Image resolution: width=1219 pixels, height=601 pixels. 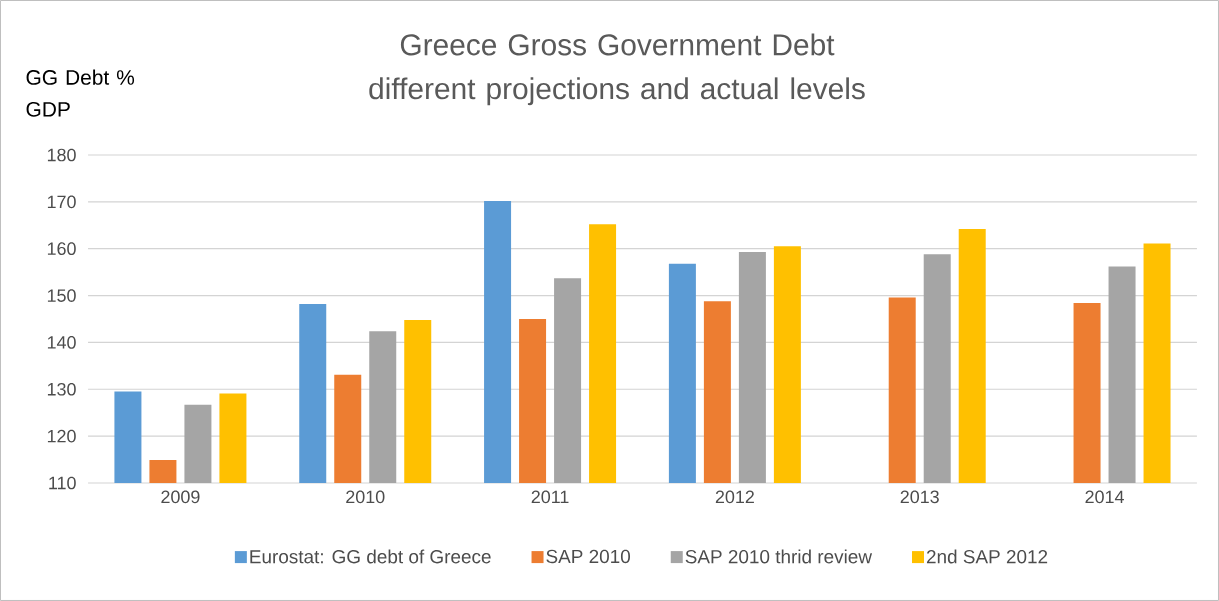 What do you see at coordinates (180, 497) in the screenshot?
I see `x-tick-label: 2009` at bounding box center [180, 497].